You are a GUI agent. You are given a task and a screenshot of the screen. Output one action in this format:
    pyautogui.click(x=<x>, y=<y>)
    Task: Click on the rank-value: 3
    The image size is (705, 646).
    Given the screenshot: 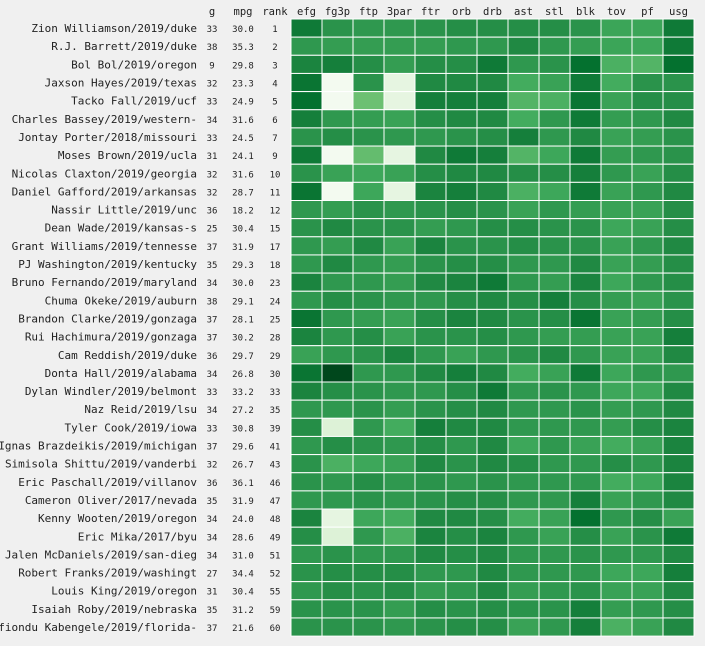 What is the action you would take?
    pyautogui.click(x=274, y=66)
    